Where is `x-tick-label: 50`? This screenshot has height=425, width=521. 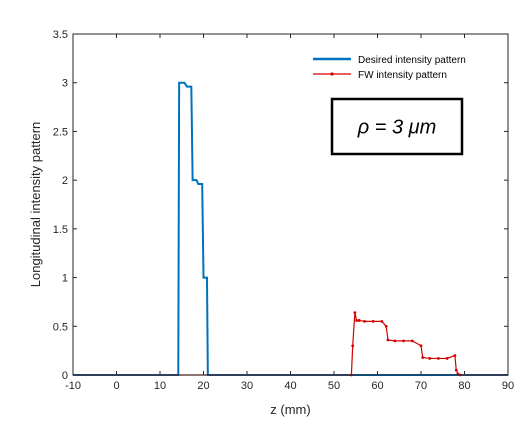 x-tick-label: 50 is located at coordinates (334, 386).